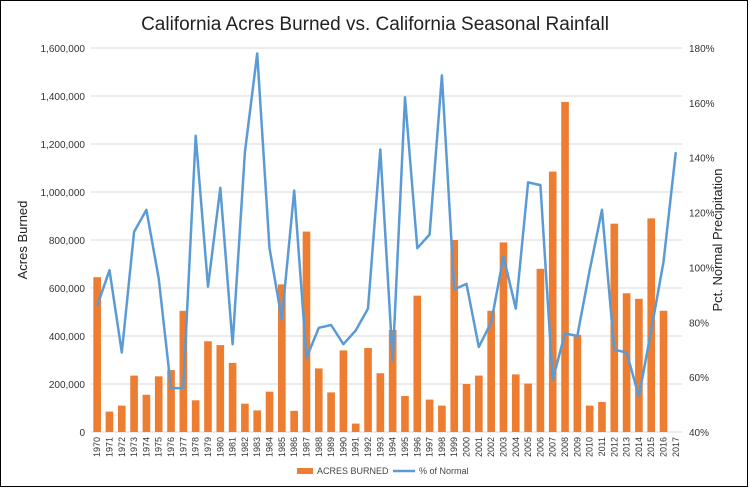 The height and width of the screenshot is (489, 750). What do you see at coordinates (699, 378) in the screenshot?
I see `right-tick-label: 60%` at bounding box center [699, 378].